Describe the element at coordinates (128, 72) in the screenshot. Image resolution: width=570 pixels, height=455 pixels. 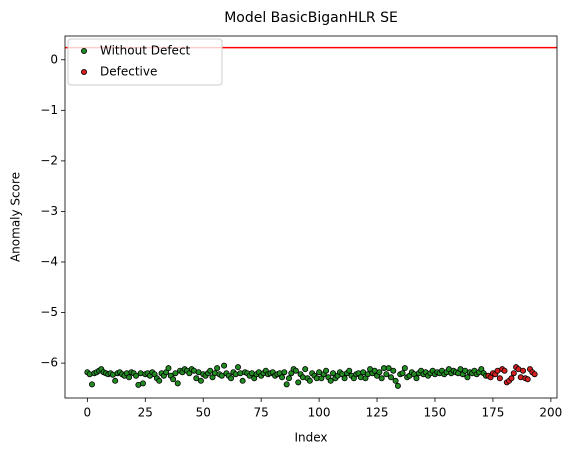
I see `legend-label: Defective` at that location.